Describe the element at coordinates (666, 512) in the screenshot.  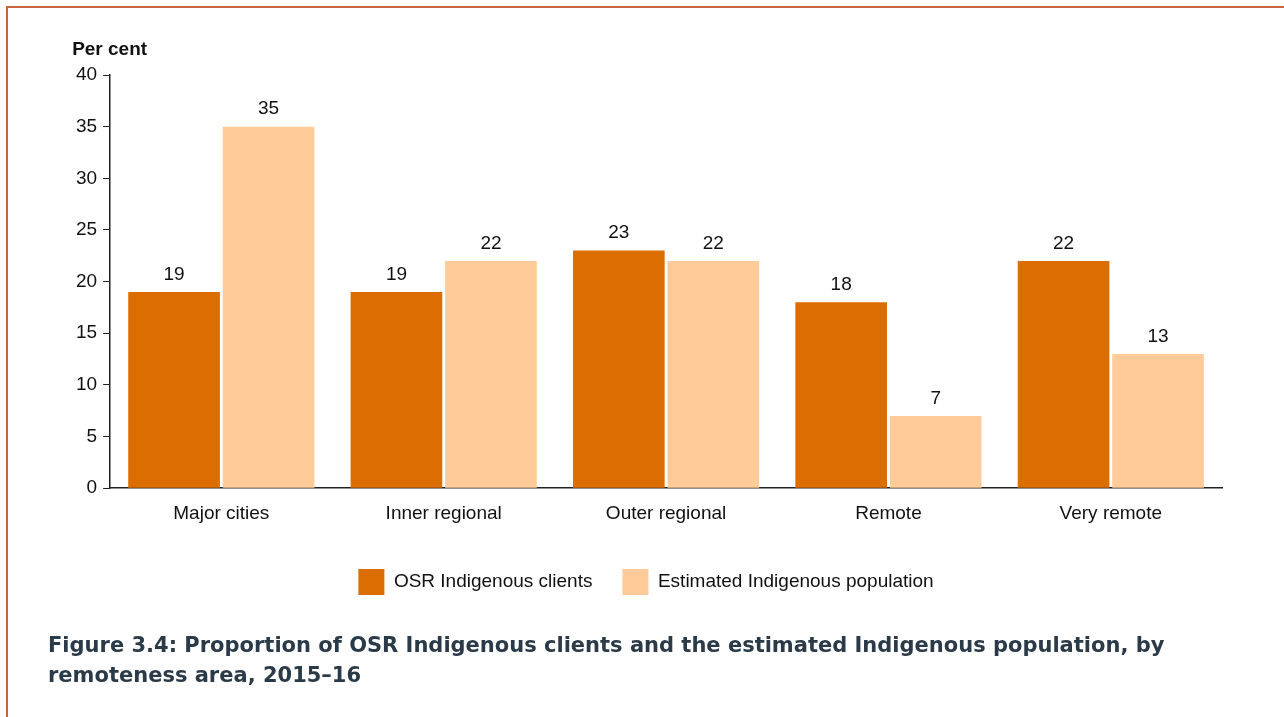
I see `x-tick-label: Outer regional` at that location.